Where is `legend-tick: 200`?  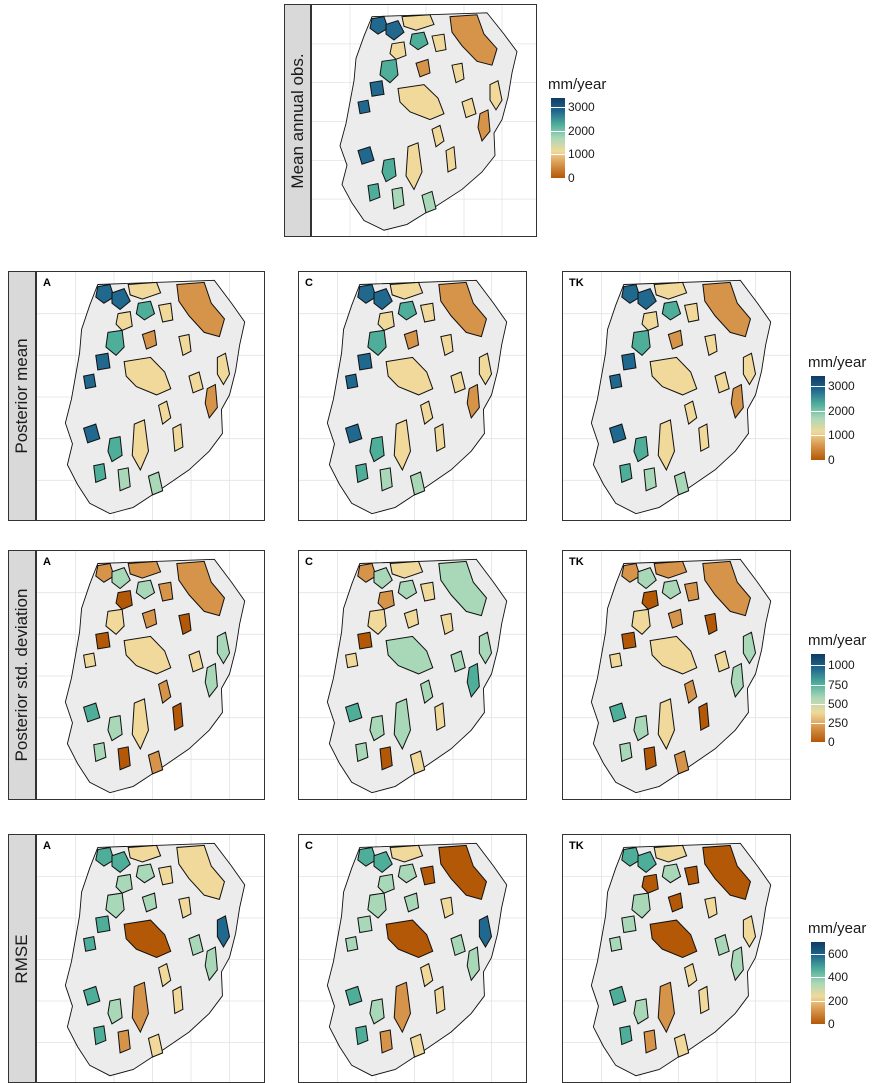 legend-tick: 200 is located at coordinates (838, 1000).